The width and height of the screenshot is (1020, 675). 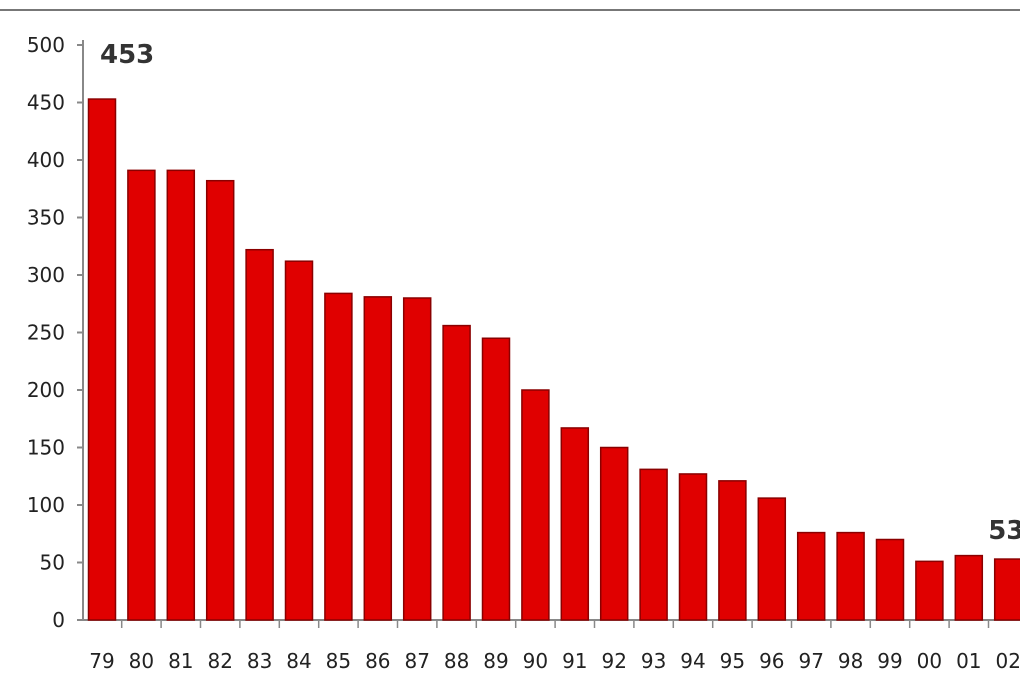 I want to click on x-tick-label: 80, so click(x=141, y=661).